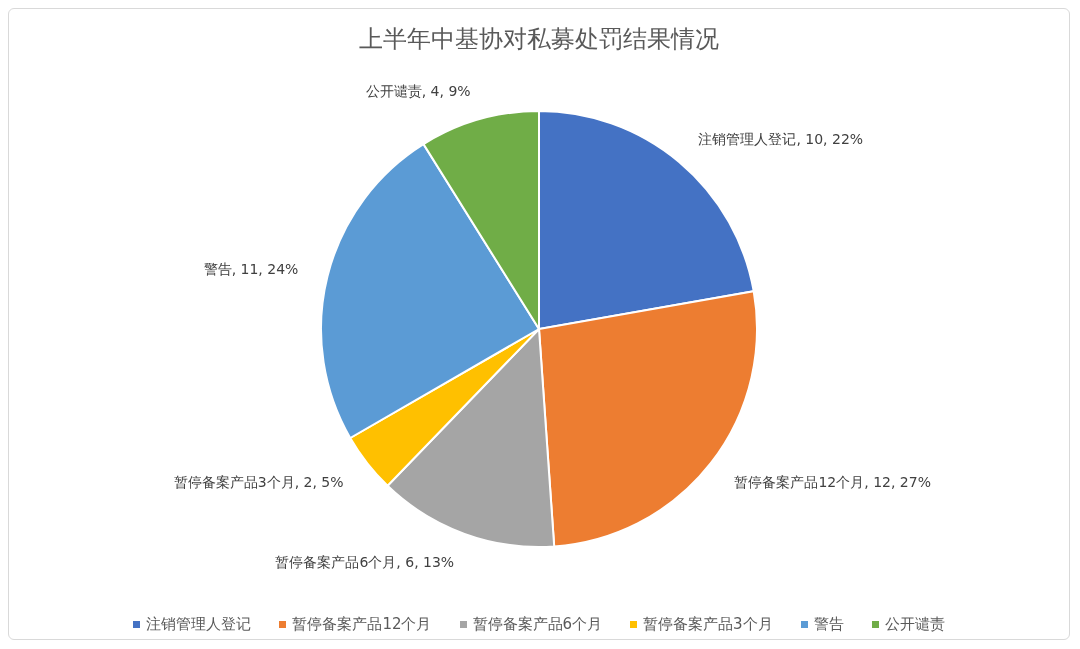 The image size is (1080, 649). What do you see at coordinates (199, 624) in the screenshot?
I see `legend-label: 注销管理人登记` at bounding box center [199, 624].